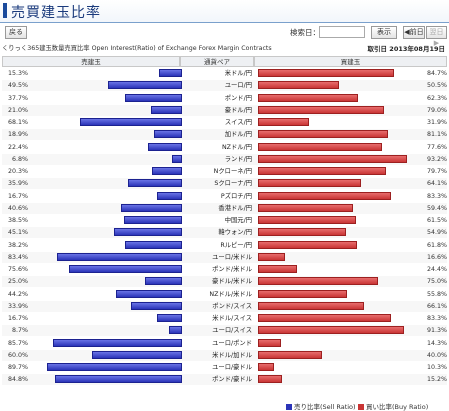  What do you see at coordinates (397, 407) in the screenshot?
I see `legend-buy-label: 買い比率(Buy Ratio)` at bounding box center [397, 407].